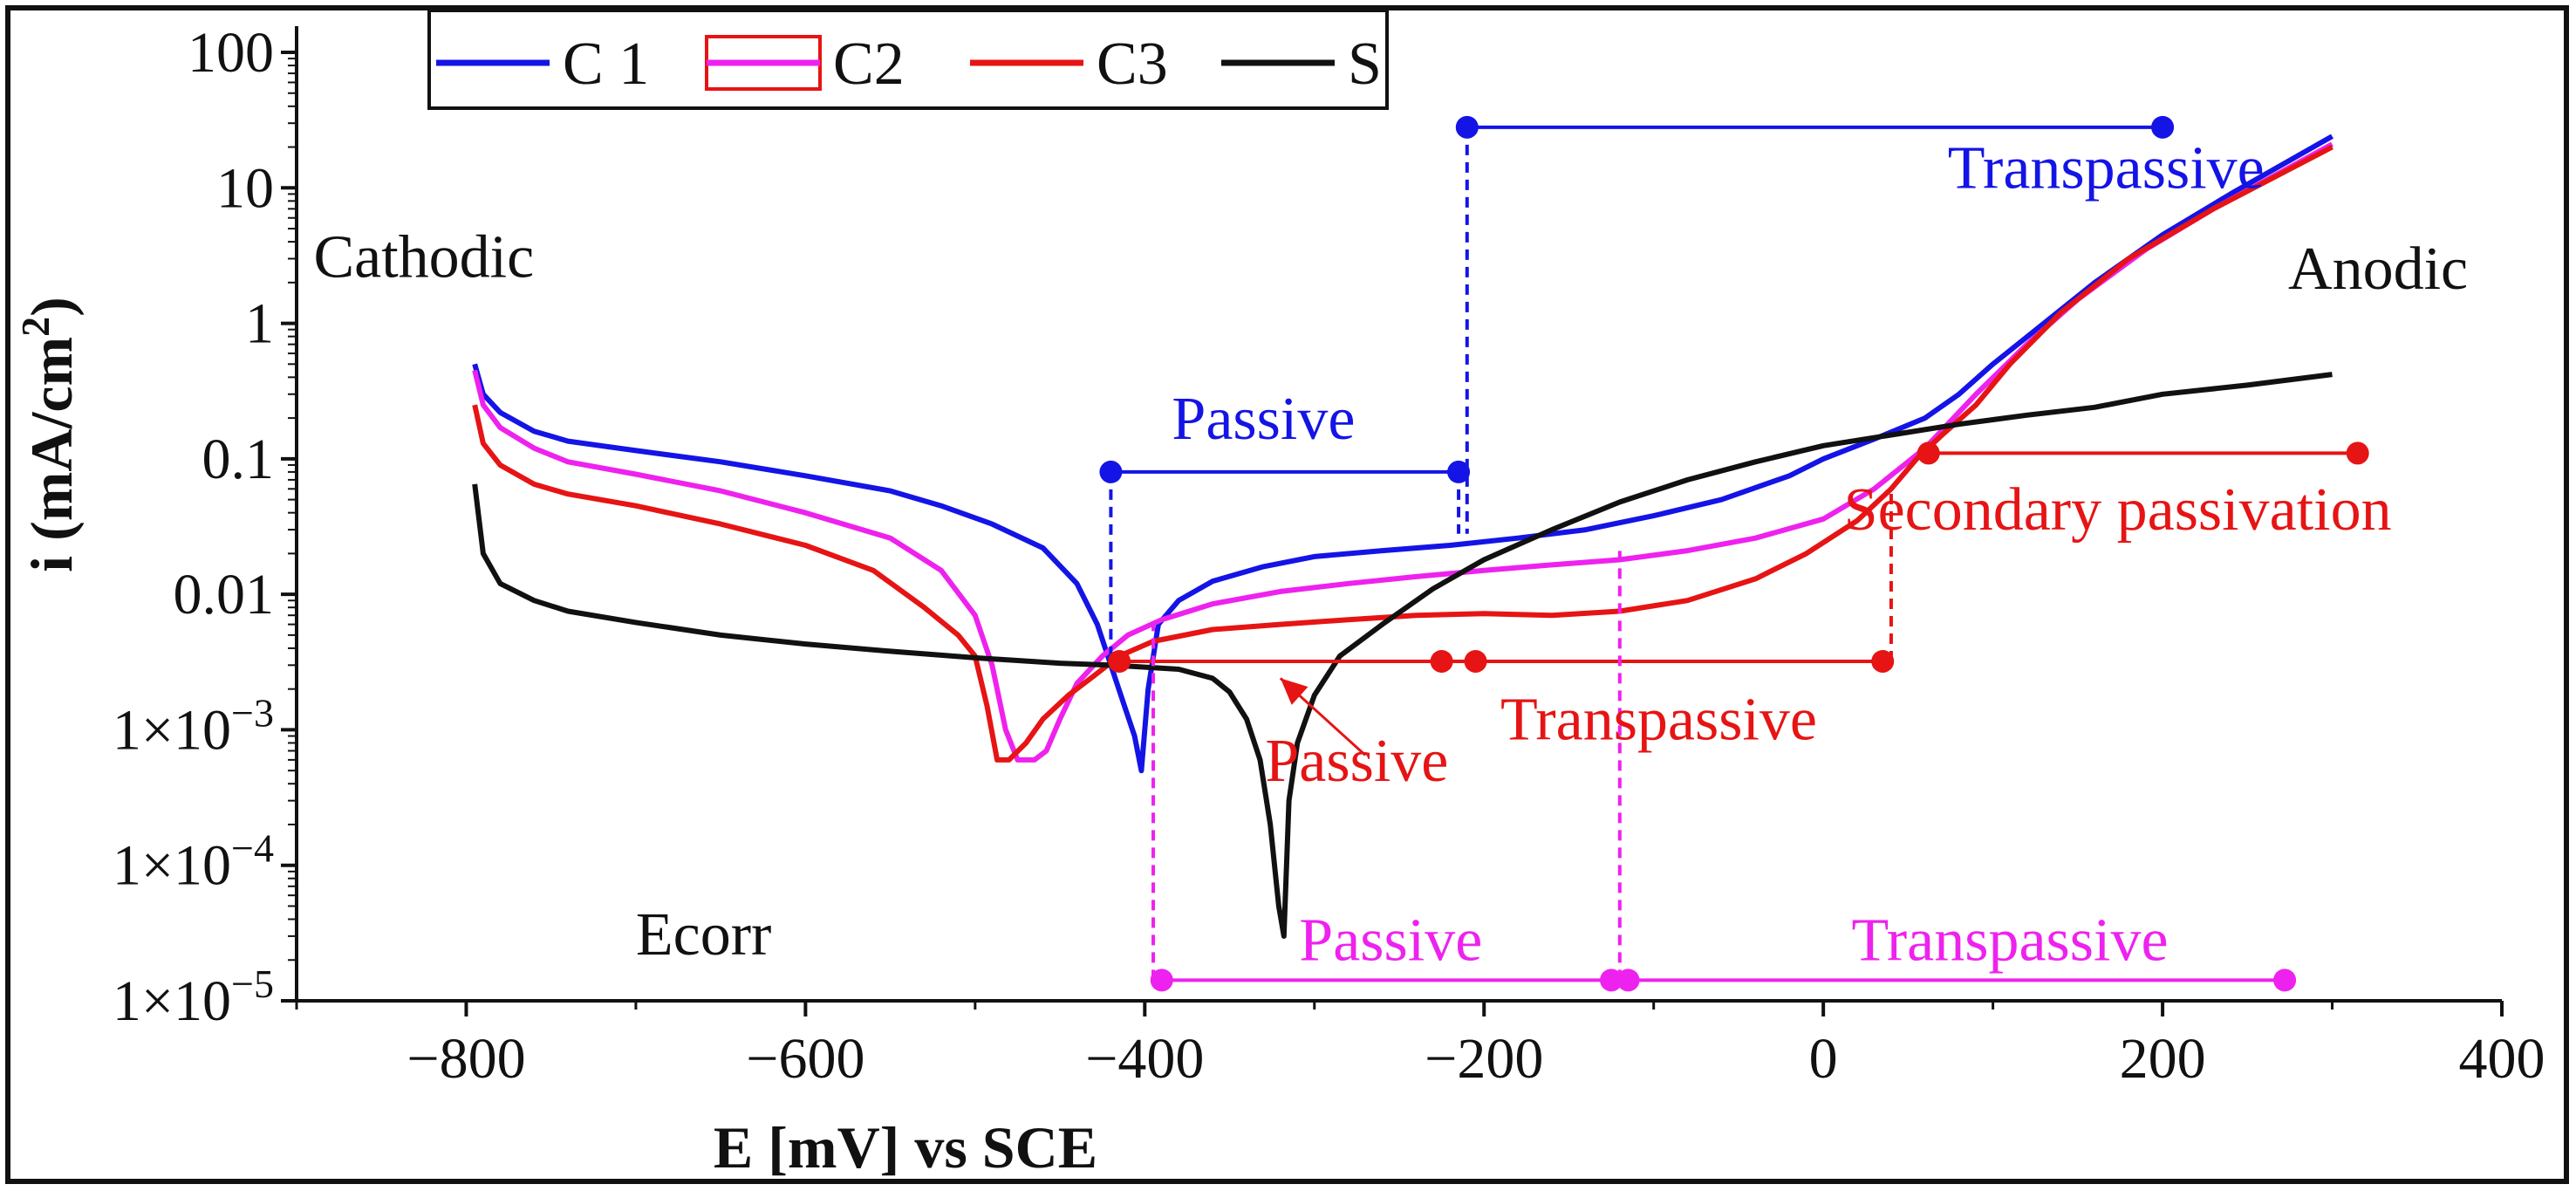  Describe the element at coordinates (2502, 1059) in the screenshot. I see `x-tick-label: 400` at that location.